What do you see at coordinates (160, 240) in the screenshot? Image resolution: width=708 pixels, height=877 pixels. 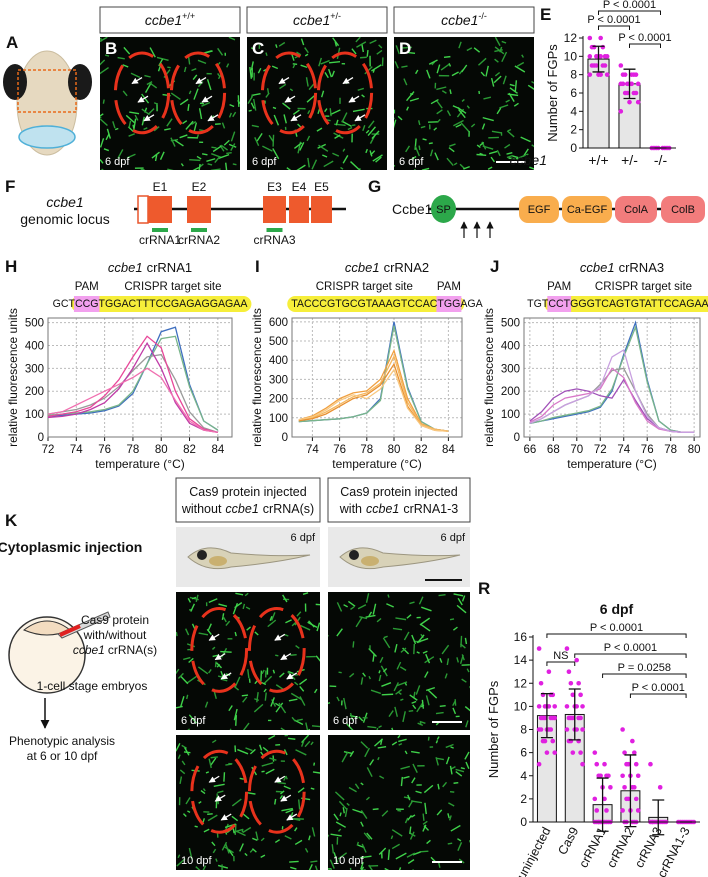 I see `guide-label: crRNA1` at bounding box center [160, 240].